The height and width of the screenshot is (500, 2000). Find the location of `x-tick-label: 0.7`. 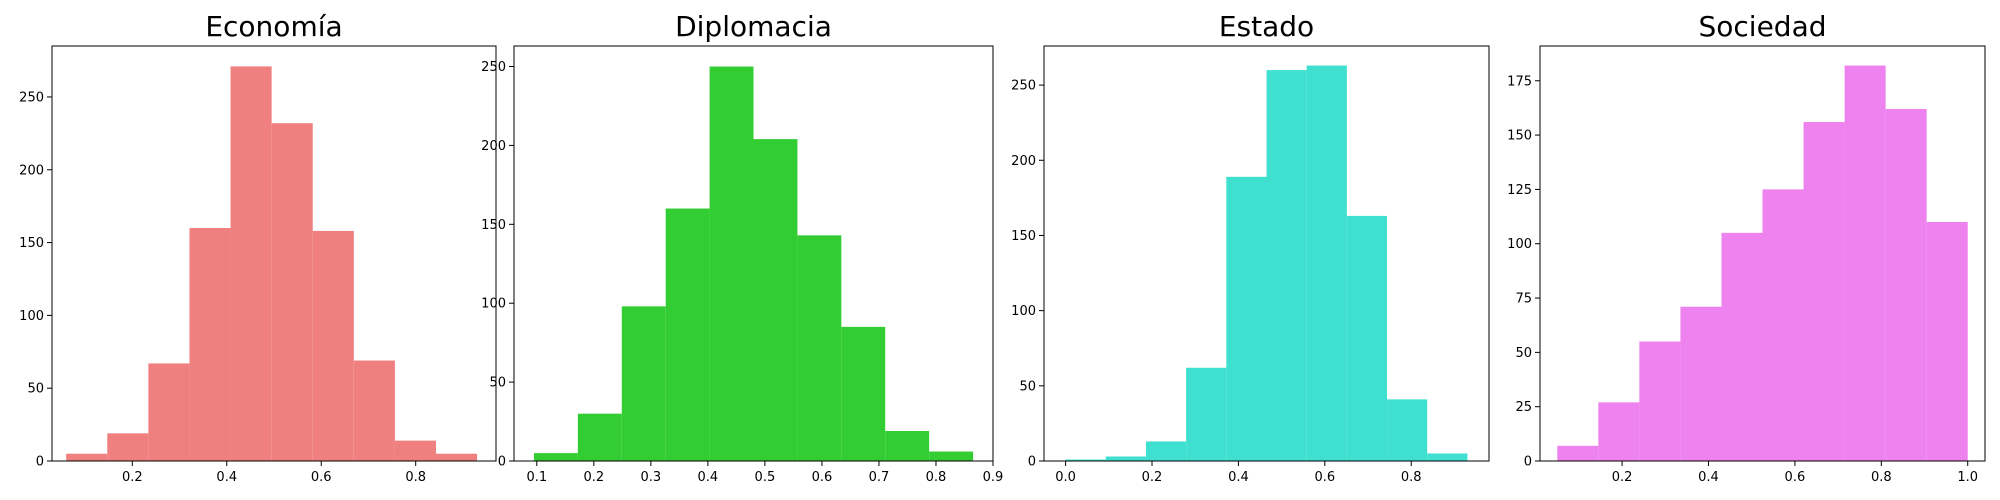

x-tick-label: 0.7 is located at coordinates (879, 477).